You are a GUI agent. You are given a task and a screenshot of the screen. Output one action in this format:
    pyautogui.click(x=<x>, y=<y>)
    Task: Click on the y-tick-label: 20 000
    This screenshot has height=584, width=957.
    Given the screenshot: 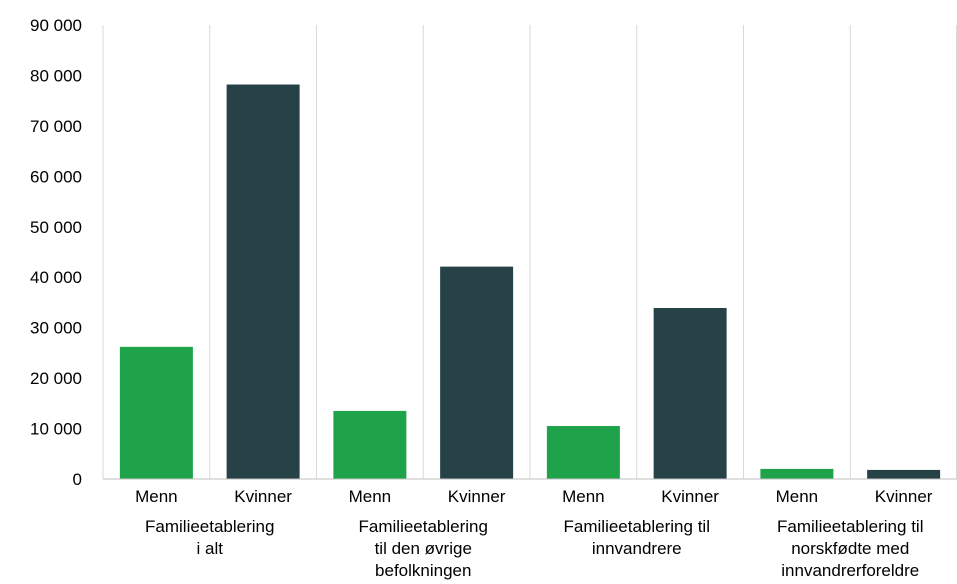 What is the action you would take?
    pyautogui.click(x=56, y=378)
    